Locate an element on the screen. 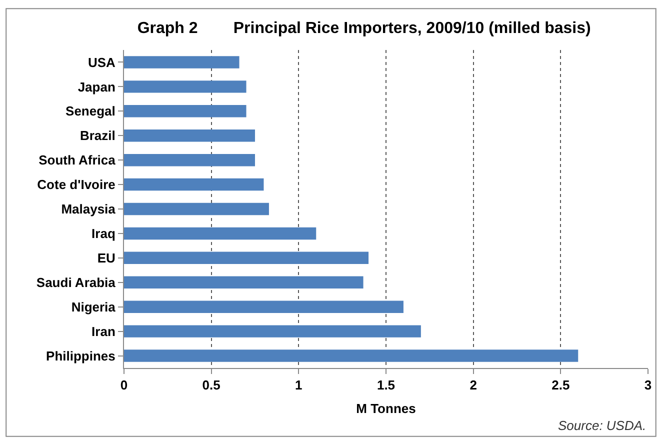  y-tick-label: Japan is located at coordinates (97, 86).